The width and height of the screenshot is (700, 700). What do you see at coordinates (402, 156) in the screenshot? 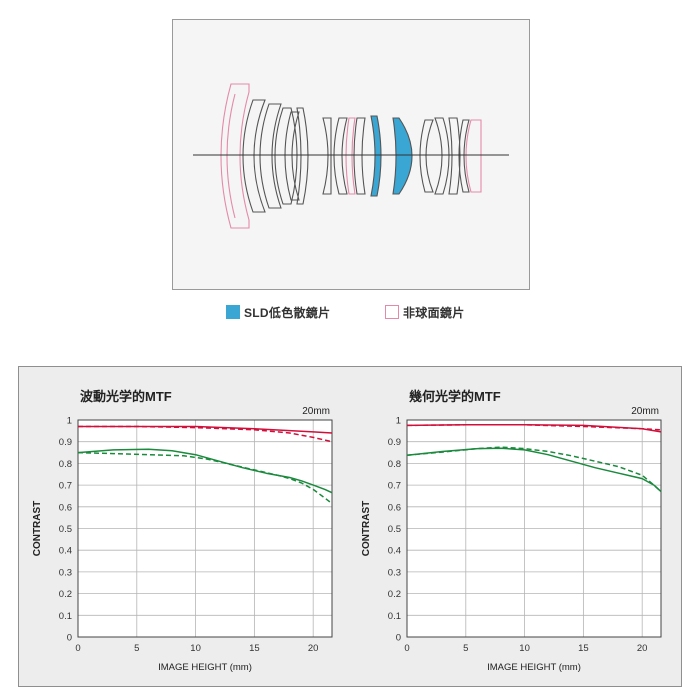
I see `lens-element-12-sld` at bounding box center [402, 156].